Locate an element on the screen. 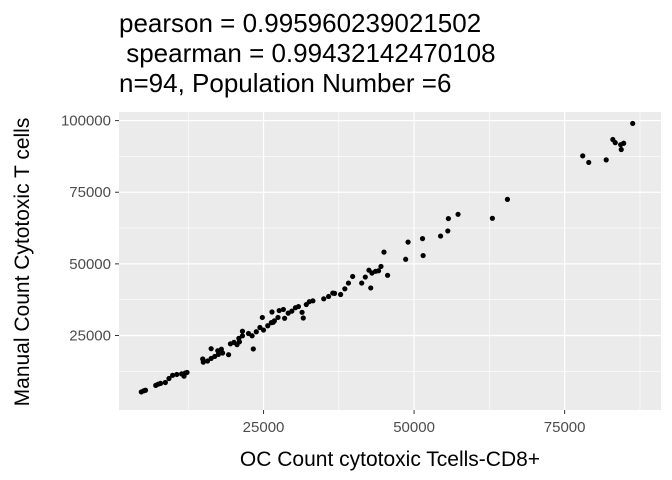  title-line-spearman: spearman = 0.99432142470108 is located at coordinates (307, 53).